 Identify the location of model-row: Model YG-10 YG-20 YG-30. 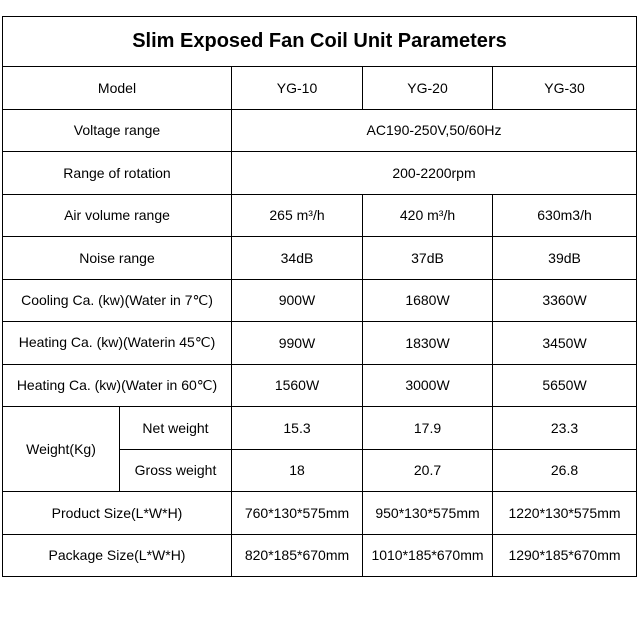
(320, 88).